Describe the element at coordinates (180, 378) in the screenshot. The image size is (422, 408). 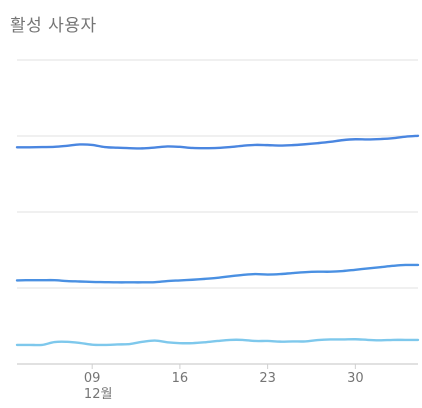
I see `x-tick-label: 16` at that location.